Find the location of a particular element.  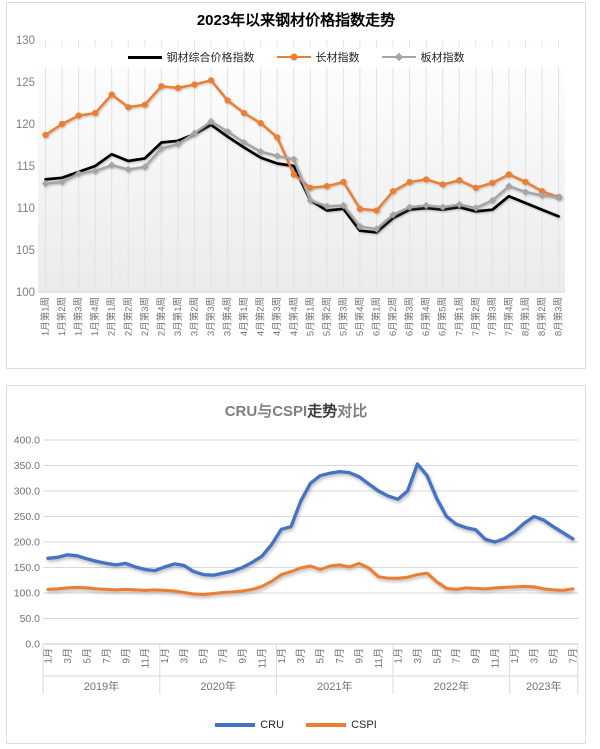

year-label: 2023年 is located at coordinates (543, 686).